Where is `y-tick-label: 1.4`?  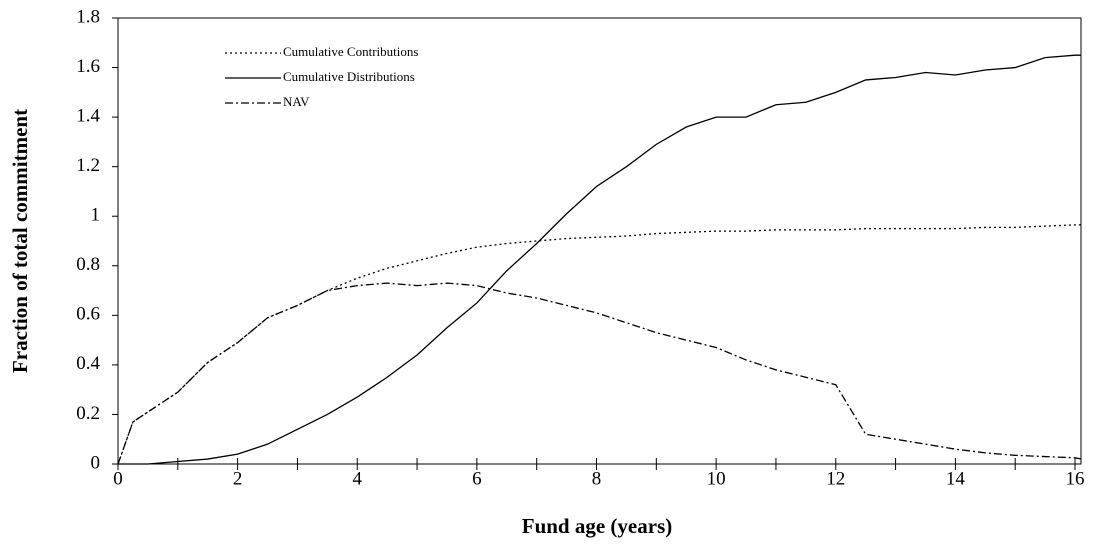
y-tick-label: 1.4 is located at coordinates (88, 115).